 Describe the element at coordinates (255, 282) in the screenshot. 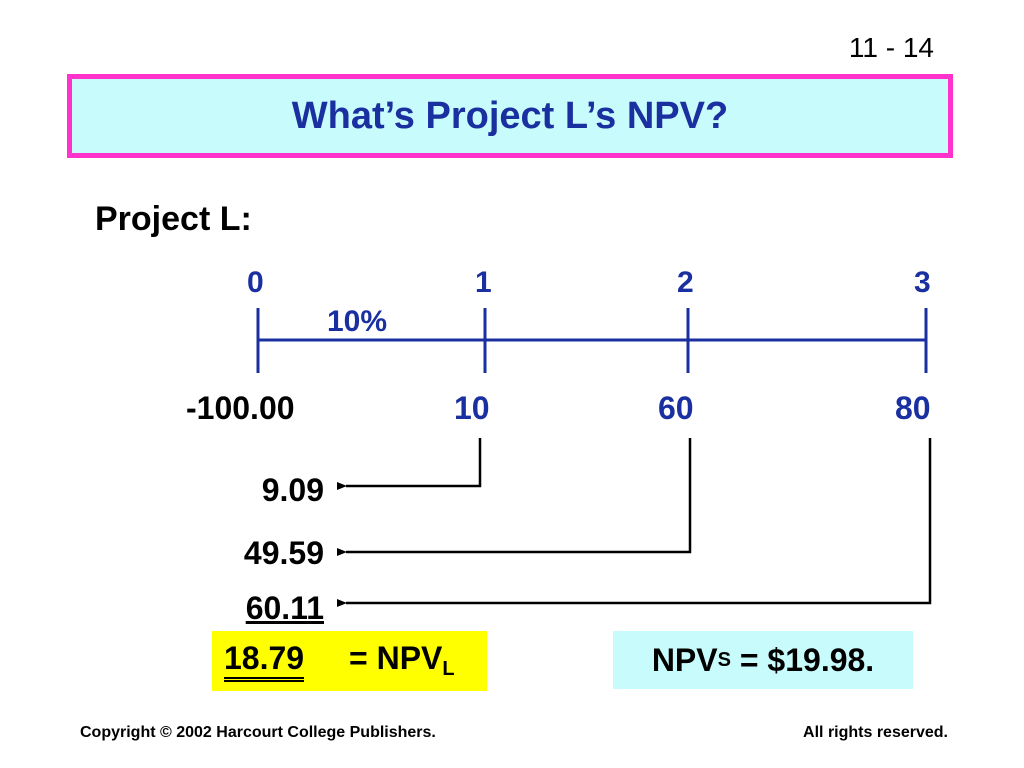

I see `period-label-0: 0` at that location.